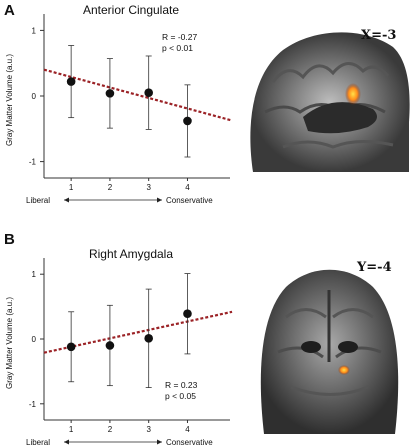 Image resolution: width=413 pixels, height=445 pixels. What do you see at coordinates (379, 35) in the screenshot?
I see `sagittal-coordinate-label: X=-3` at bounding box center [379, 35].